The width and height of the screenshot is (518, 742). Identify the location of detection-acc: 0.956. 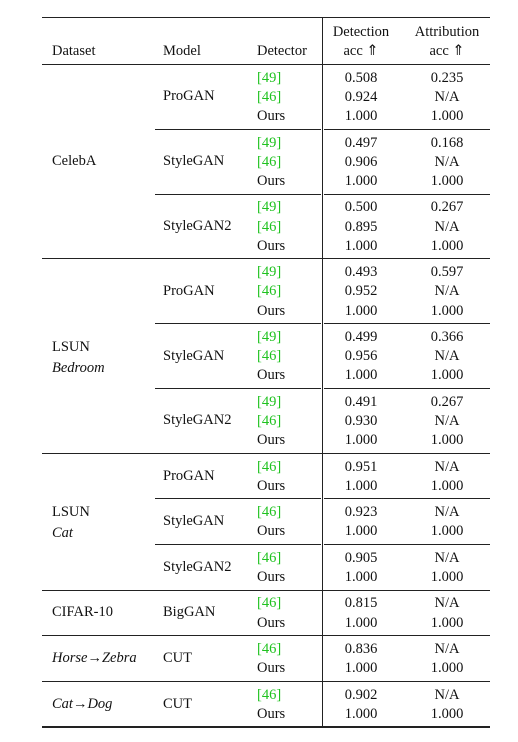
(361, 356).